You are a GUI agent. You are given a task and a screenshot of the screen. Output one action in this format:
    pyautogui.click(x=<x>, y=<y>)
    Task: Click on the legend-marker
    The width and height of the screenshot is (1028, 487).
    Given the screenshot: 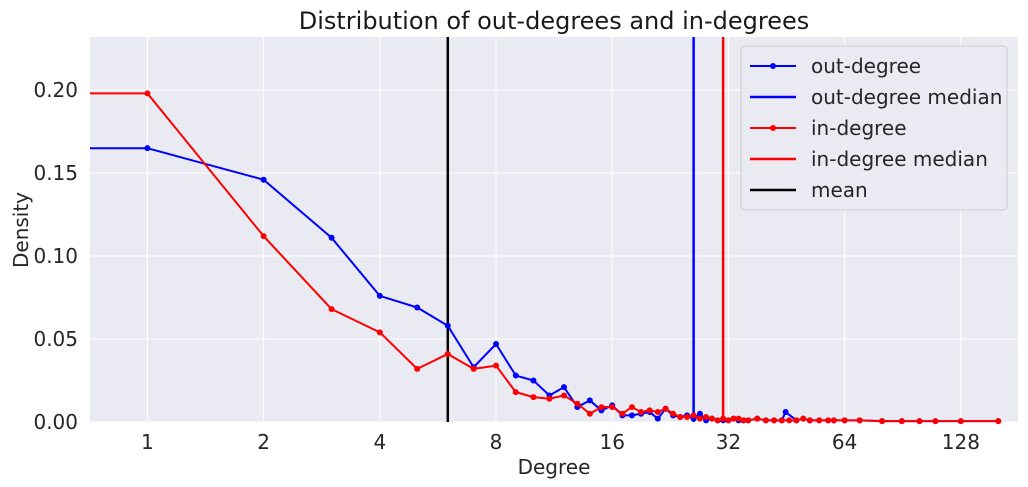 What is the action you would take?
    pyautogui.click(x=773, y=128)
    